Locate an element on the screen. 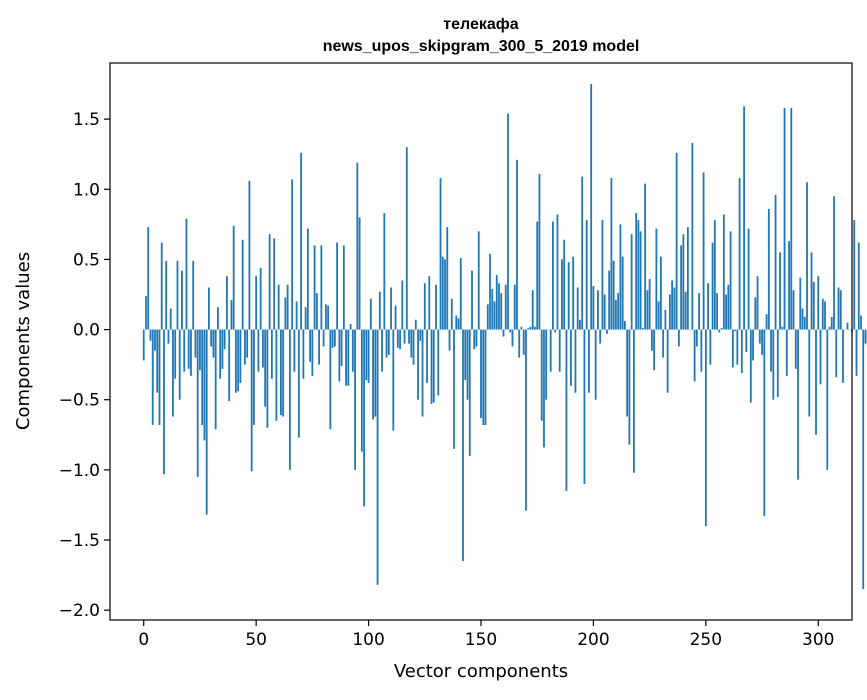 Image resolution: width=867 pixels, height=700 pixels. y-tick-label: −2.0 is located at coordinates (79, 611).